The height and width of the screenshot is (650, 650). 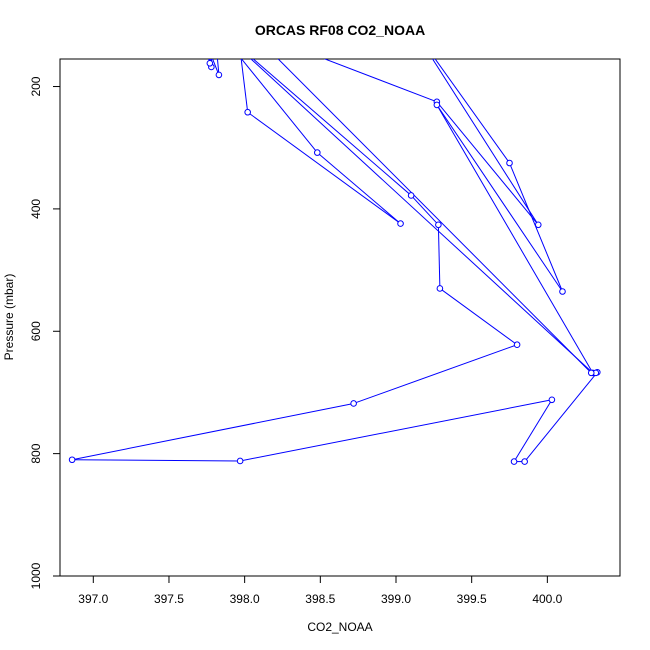 I want to click on y-axis: 200 400 600 800 1000, so click(x=45, y=332).